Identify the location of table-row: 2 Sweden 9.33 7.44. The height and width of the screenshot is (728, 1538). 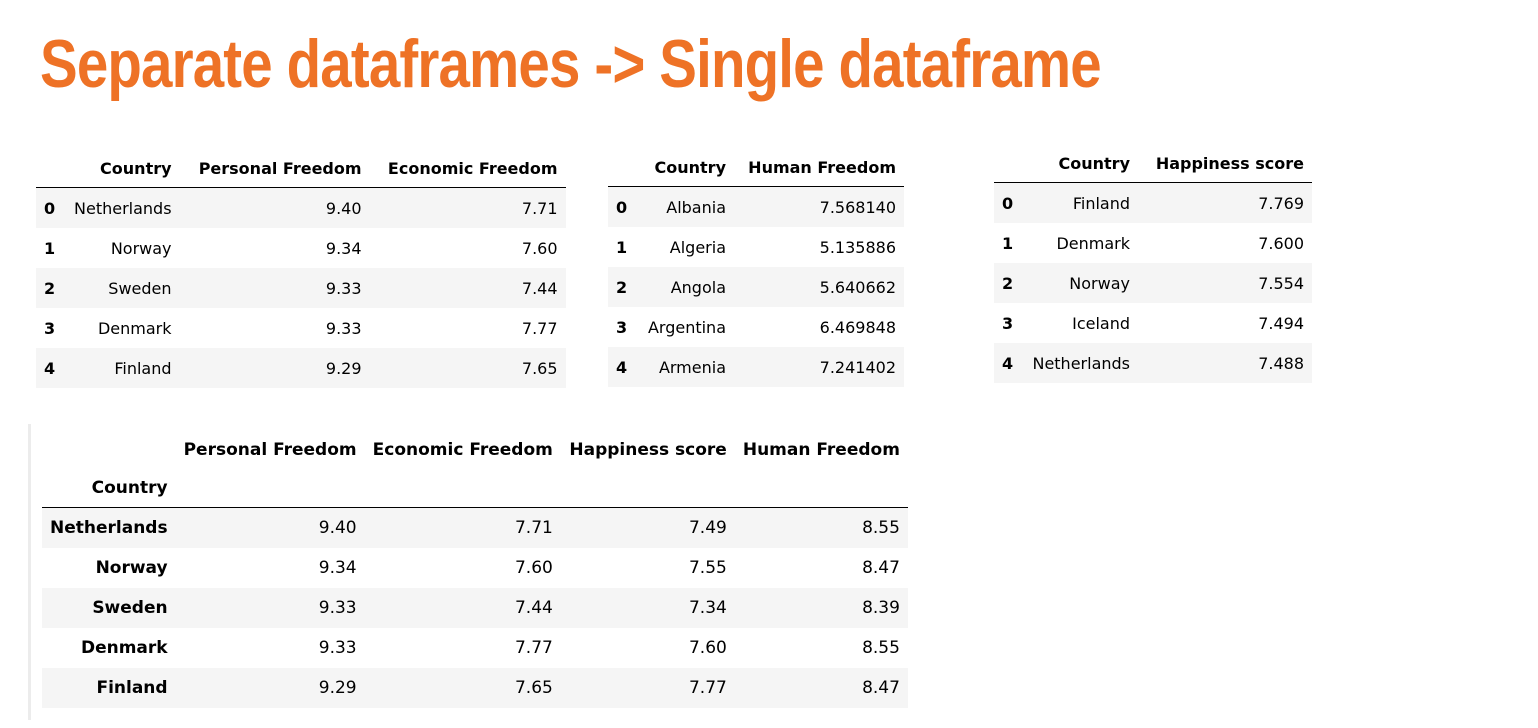
(301, 288).